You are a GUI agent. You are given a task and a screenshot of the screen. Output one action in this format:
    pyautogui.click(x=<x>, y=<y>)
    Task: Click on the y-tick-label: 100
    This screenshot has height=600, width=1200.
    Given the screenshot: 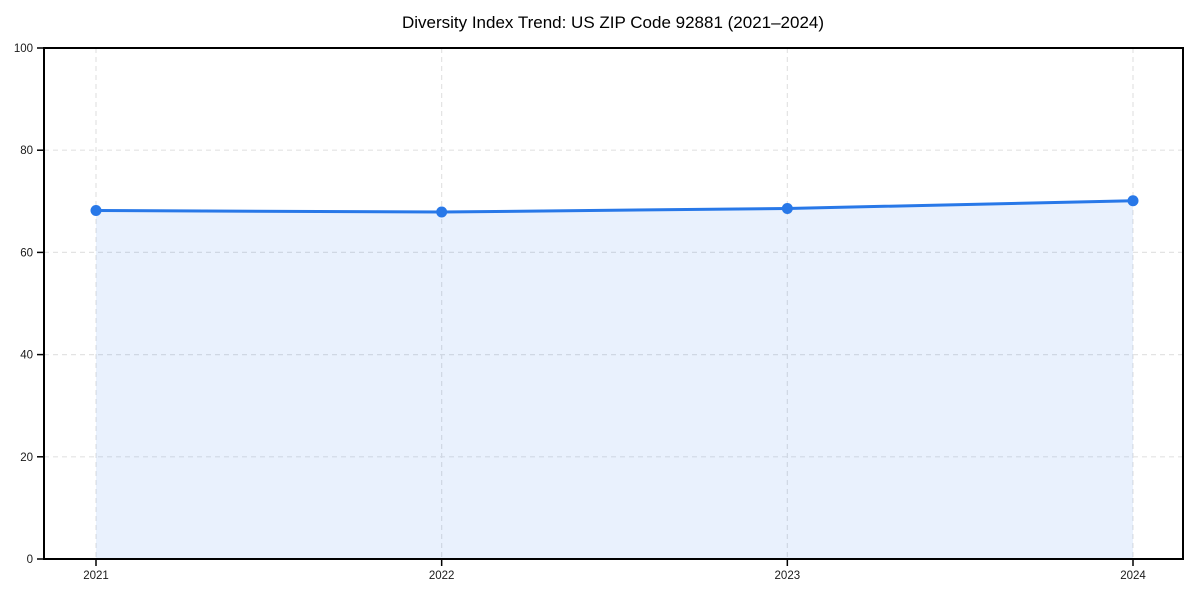 What is the action you would take?
    pyautogui.click(x=23, y=49)
    